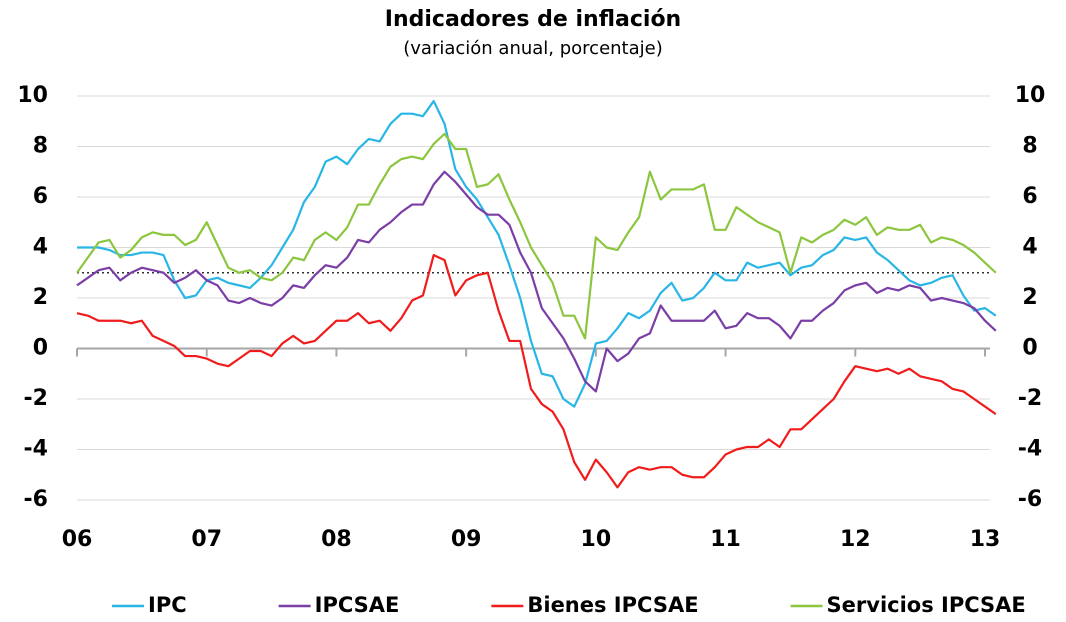 The height and width of the screenshot is (622, 1066). I want to click on x-tick-label: 08, so click(336, 539).